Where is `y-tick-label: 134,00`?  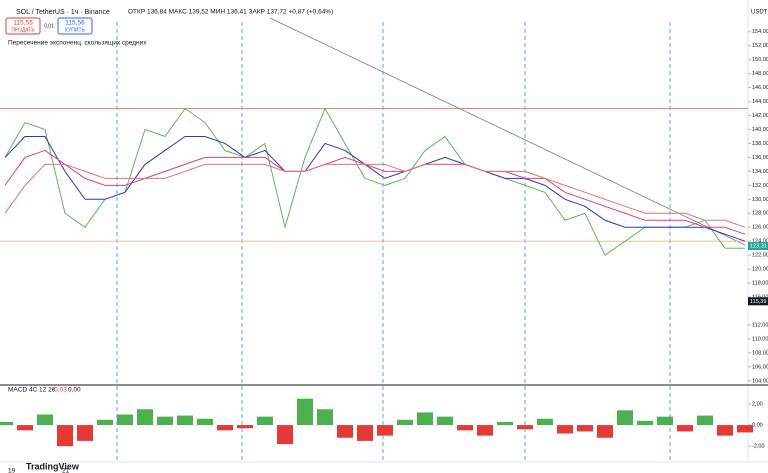 y-tick-label: 134,00 is located at coordinates (760, 172).